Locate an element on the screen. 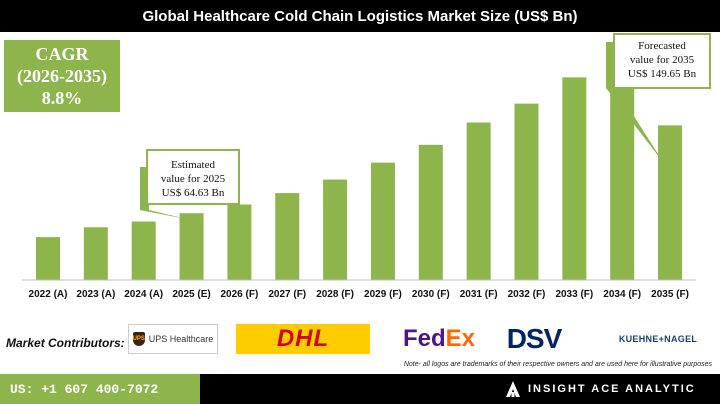 The width and height of the screenshot is (720, 404). fedex-logo: Fed Ex is located at coordinates (439, 339).